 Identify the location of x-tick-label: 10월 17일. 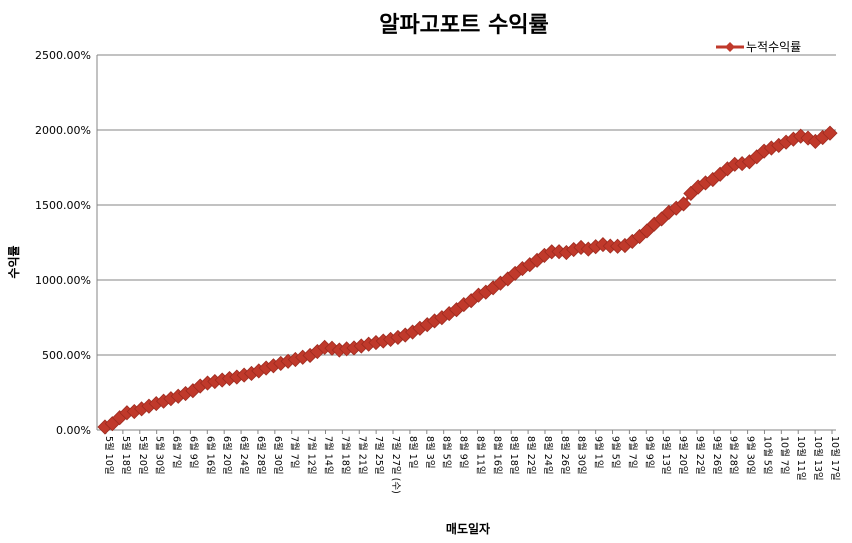
(835, 458).